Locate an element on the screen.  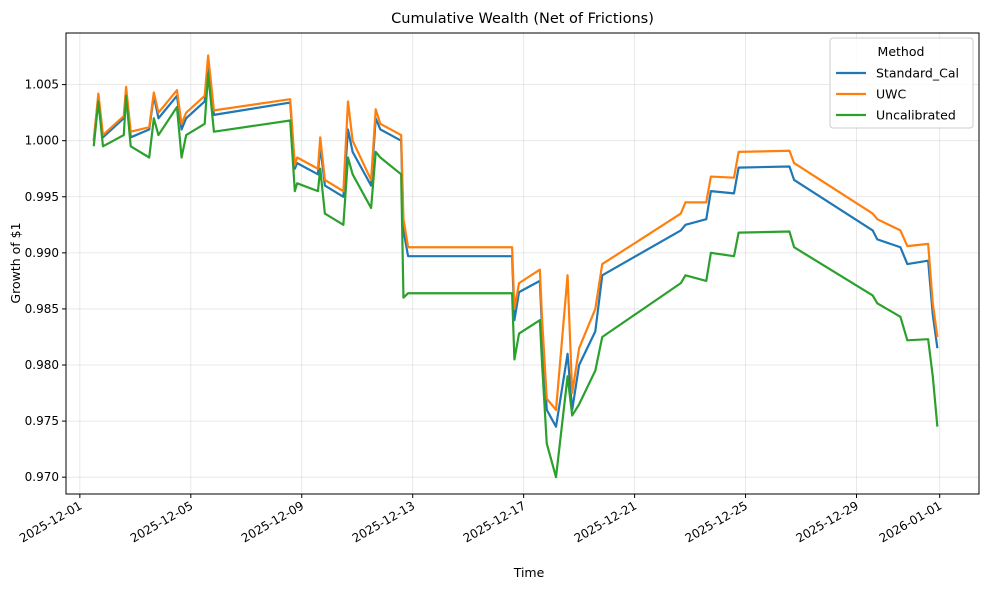
y-tick-label: 0.990 is located at coordinates (42, 253).